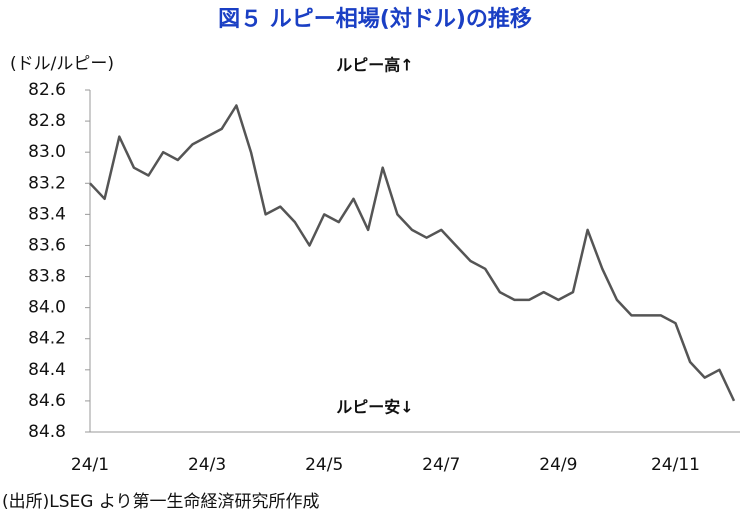 This screenshot has width=751, height=520. I want to click on x-tick-label: 24/3, so click(207, 465).